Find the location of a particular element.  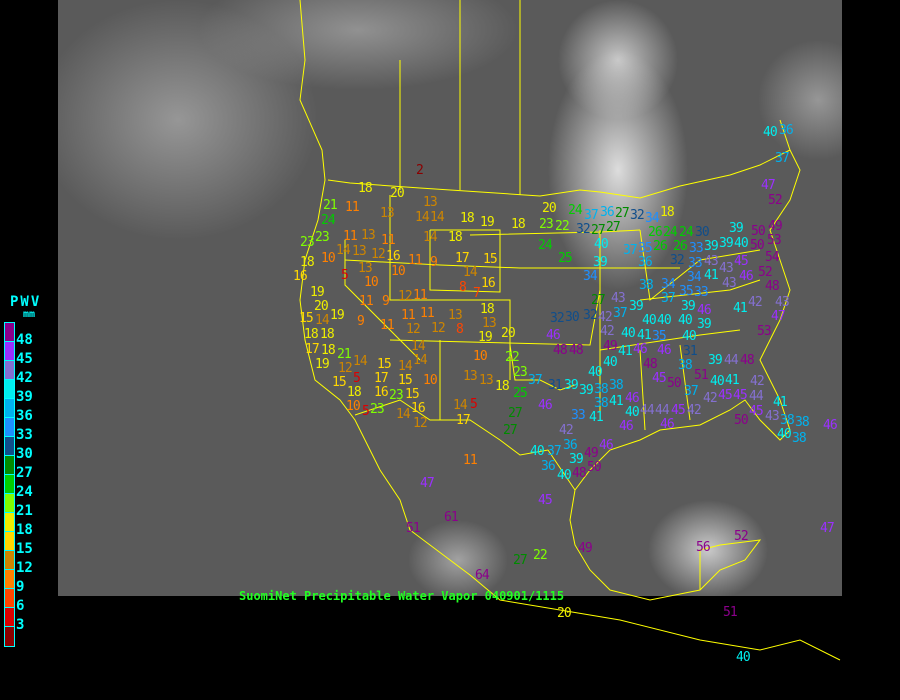

station-pwv-value: 51 is located at coordinates (730, 612).